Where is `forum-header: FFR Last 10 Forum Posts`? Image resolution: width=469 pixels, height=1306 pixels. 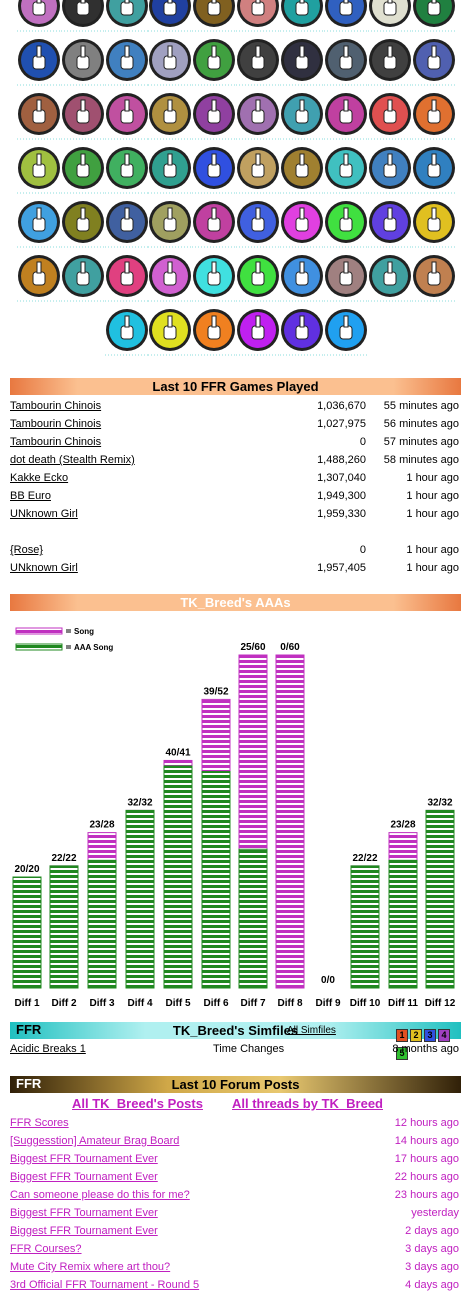 forum-header: FFR Last 10 Forum Posts is located at coordinates (235, 1084).